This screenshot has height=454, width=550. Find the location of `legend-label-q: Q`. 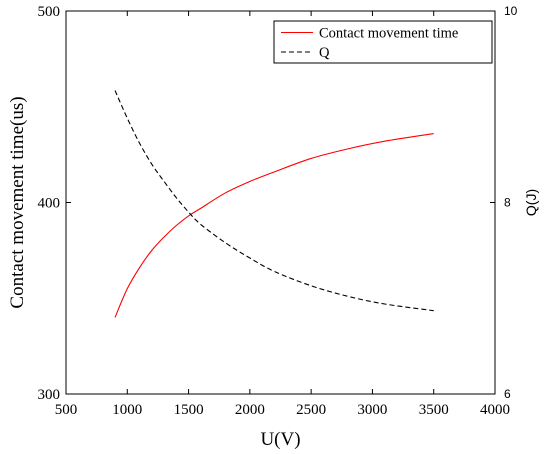

legend-label-q: Q is located at coordinates (324, 53).